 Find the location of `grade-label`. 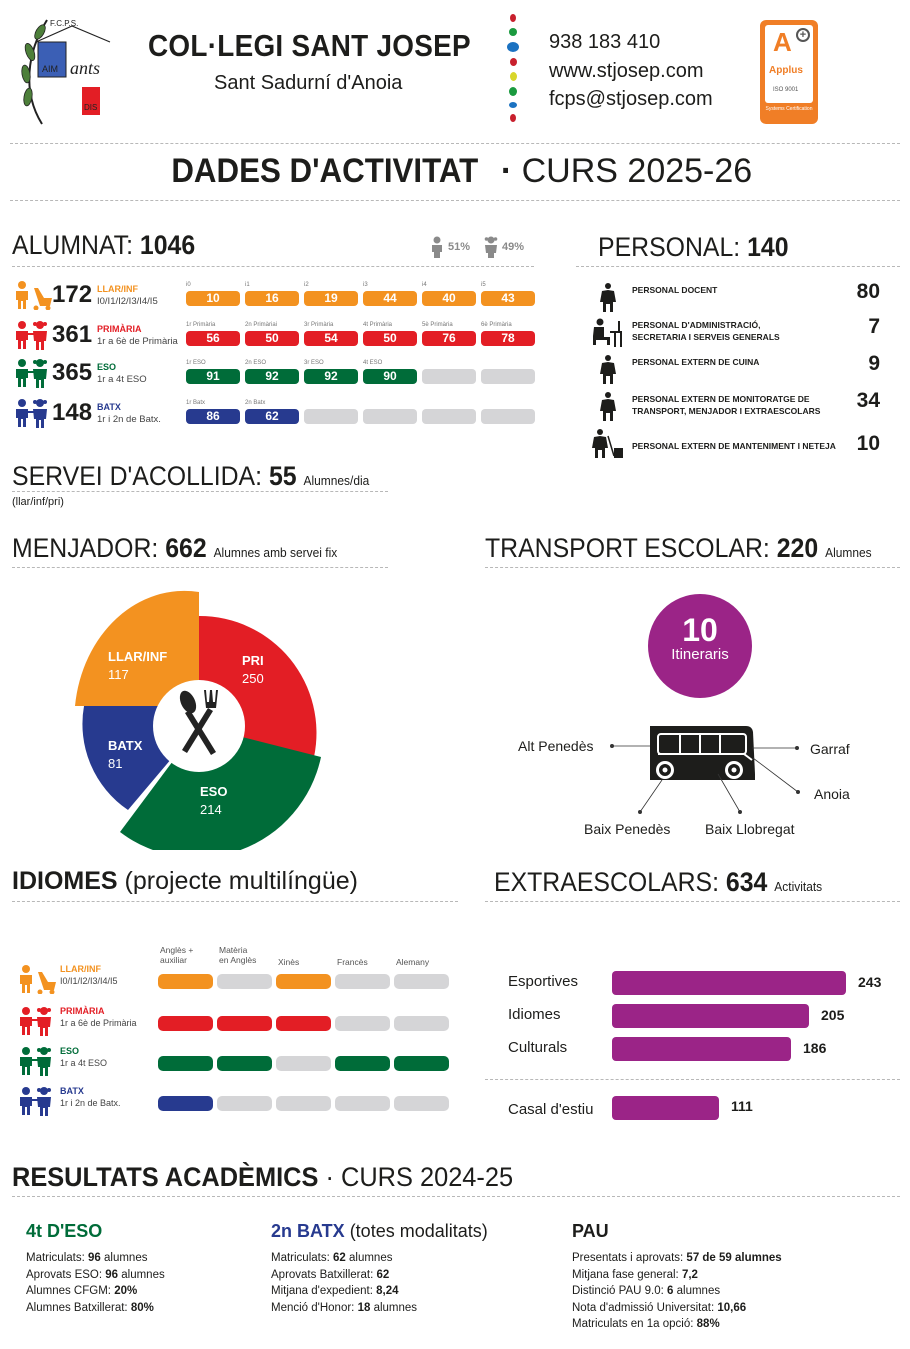

grade-label is located at coordinates (449, 404).